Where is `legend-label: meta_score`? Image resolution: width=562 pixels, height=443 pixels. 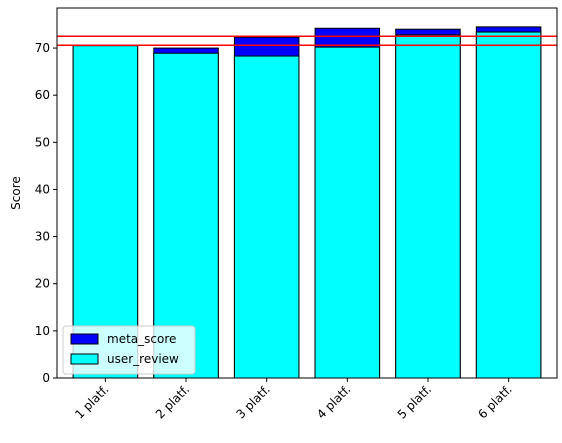
legend-label: meta_score is located at coordinates (141, 339).